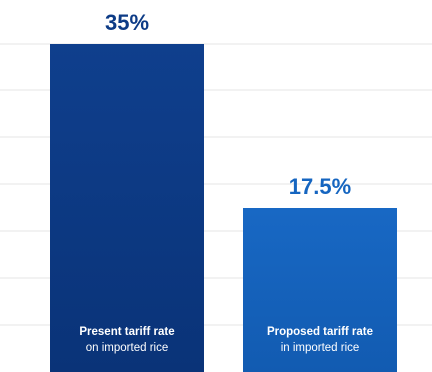 Image resolution: width=432 pixels, height=372 pixels. Describe the element at coordinates (320, 186) in the screenshot. I see `data-label-2: 17.5%` at that location.